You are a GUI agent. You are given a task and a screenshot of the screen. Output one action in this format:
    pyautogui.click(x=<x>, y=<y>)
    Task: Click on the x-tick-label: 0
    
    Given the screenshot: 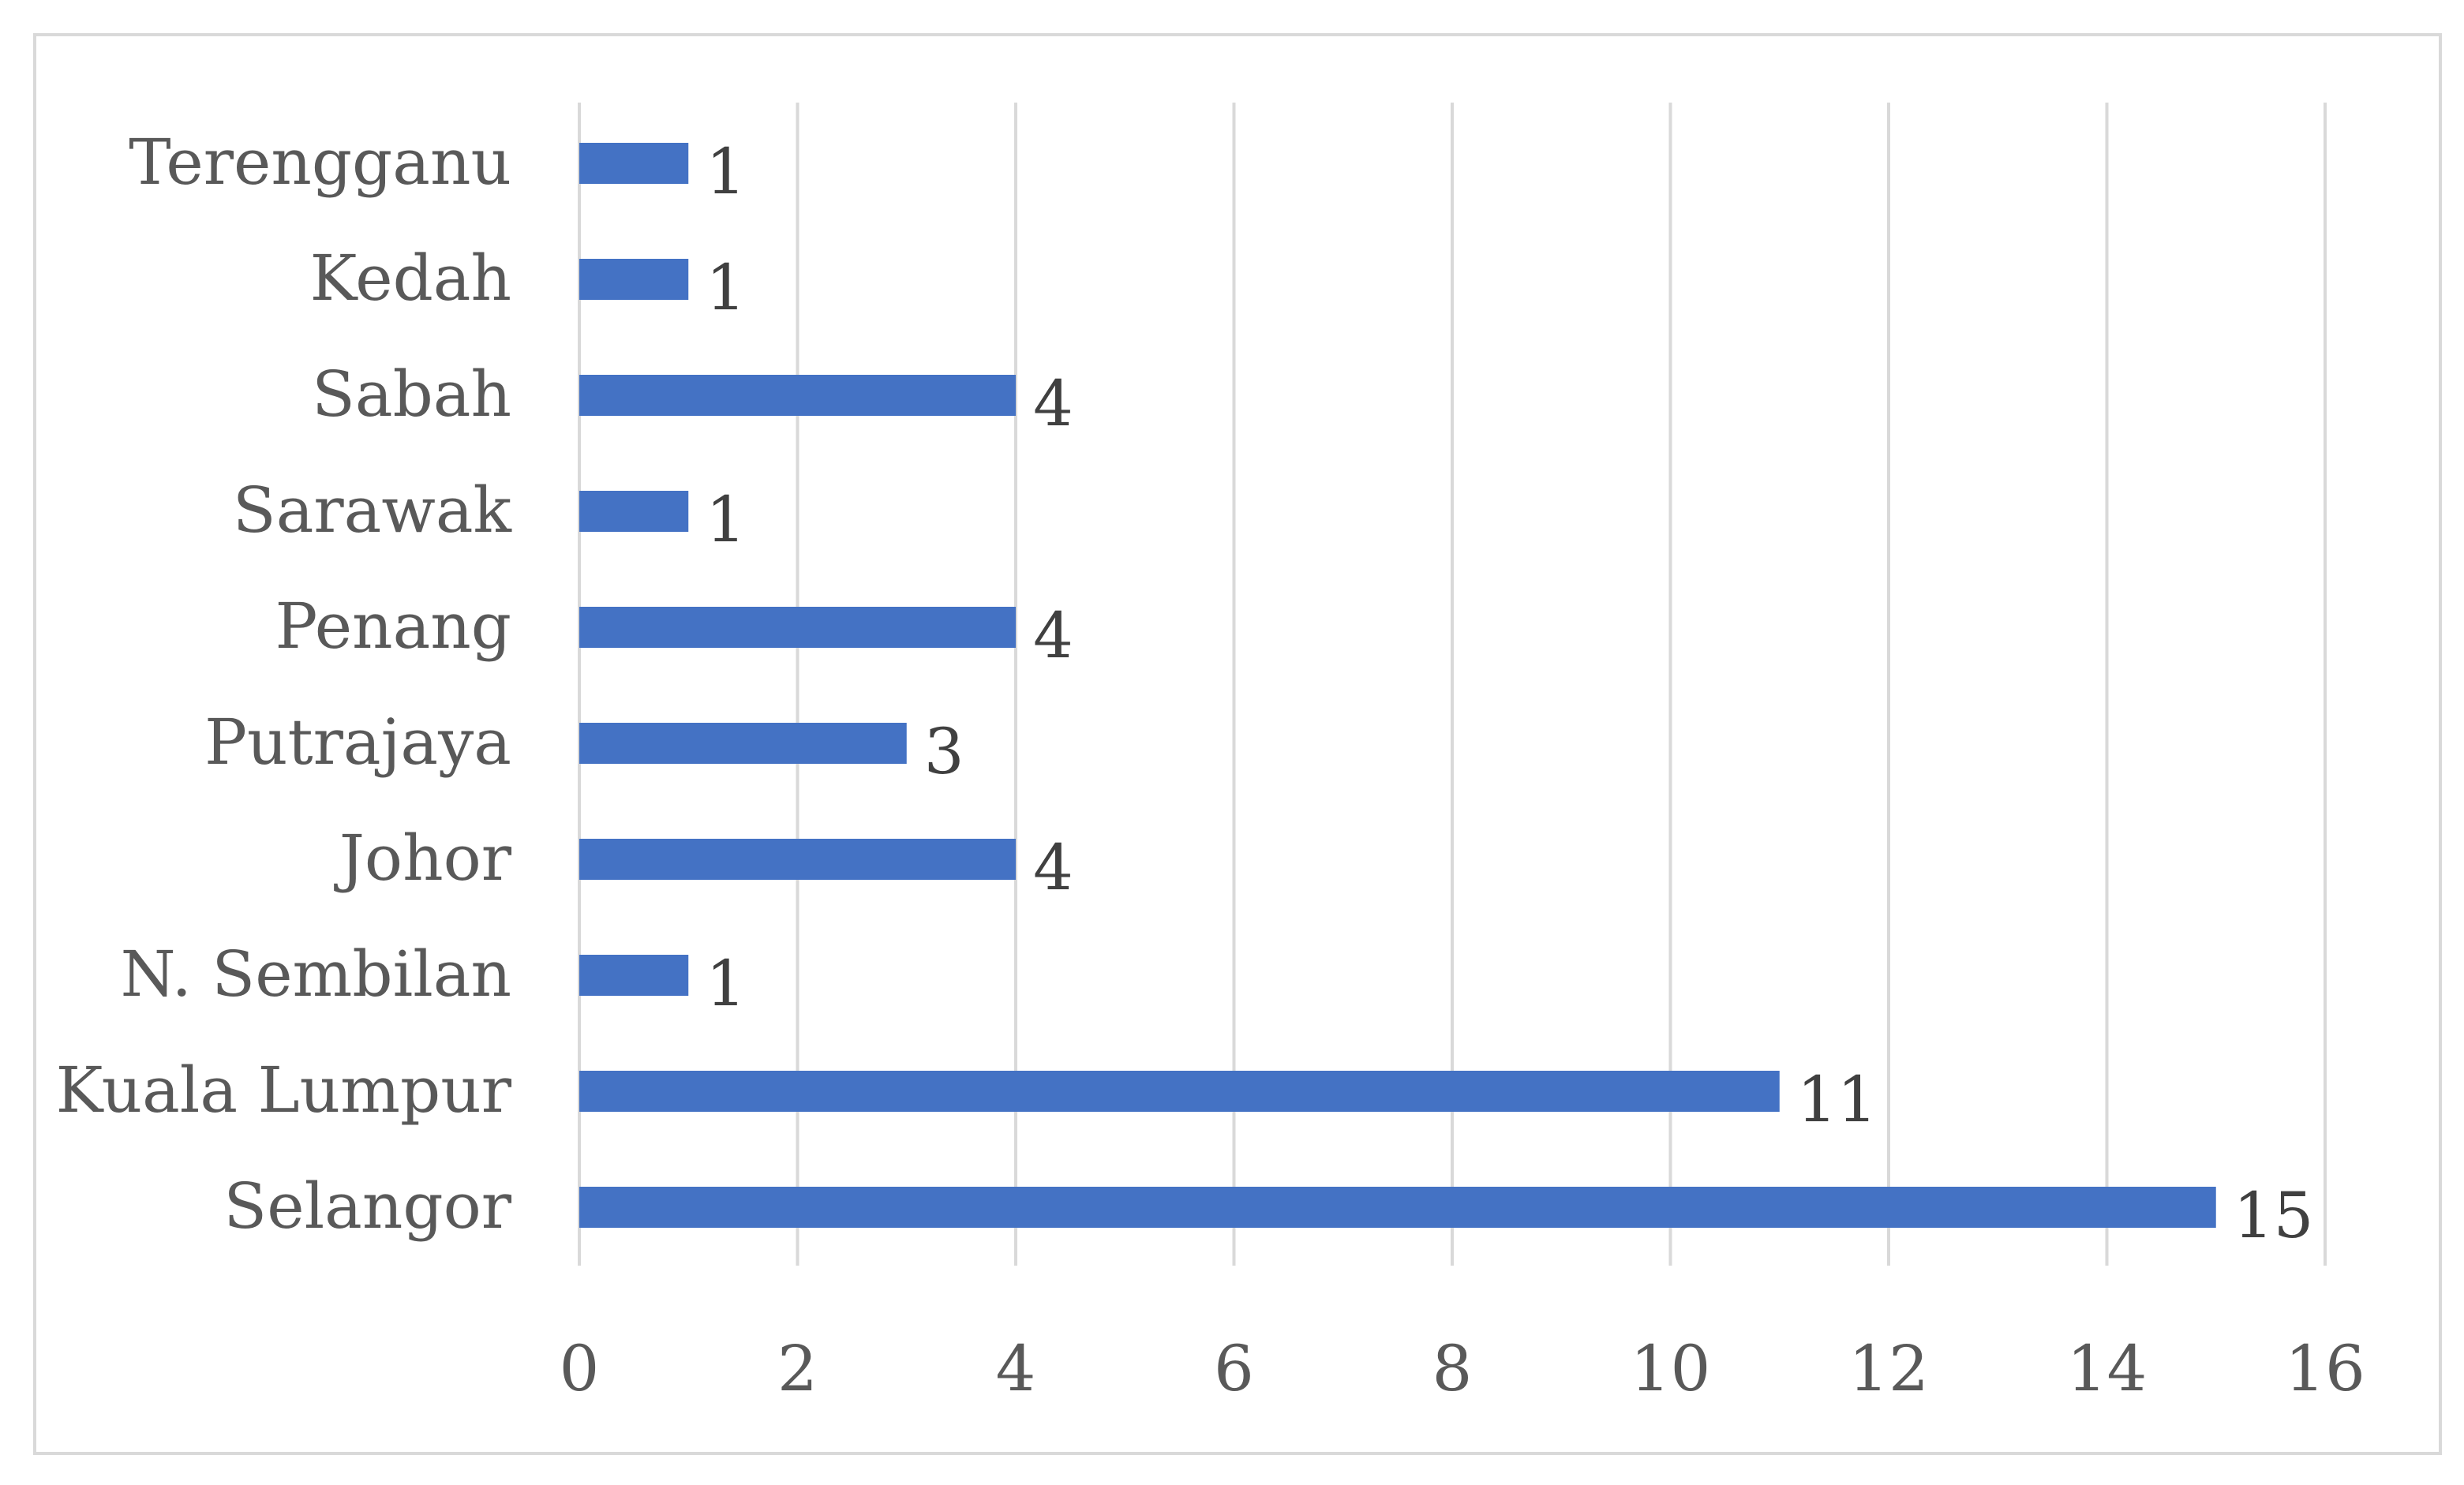 What is the action you would take?
    pyautogui.click(x=580, y=1368)
    